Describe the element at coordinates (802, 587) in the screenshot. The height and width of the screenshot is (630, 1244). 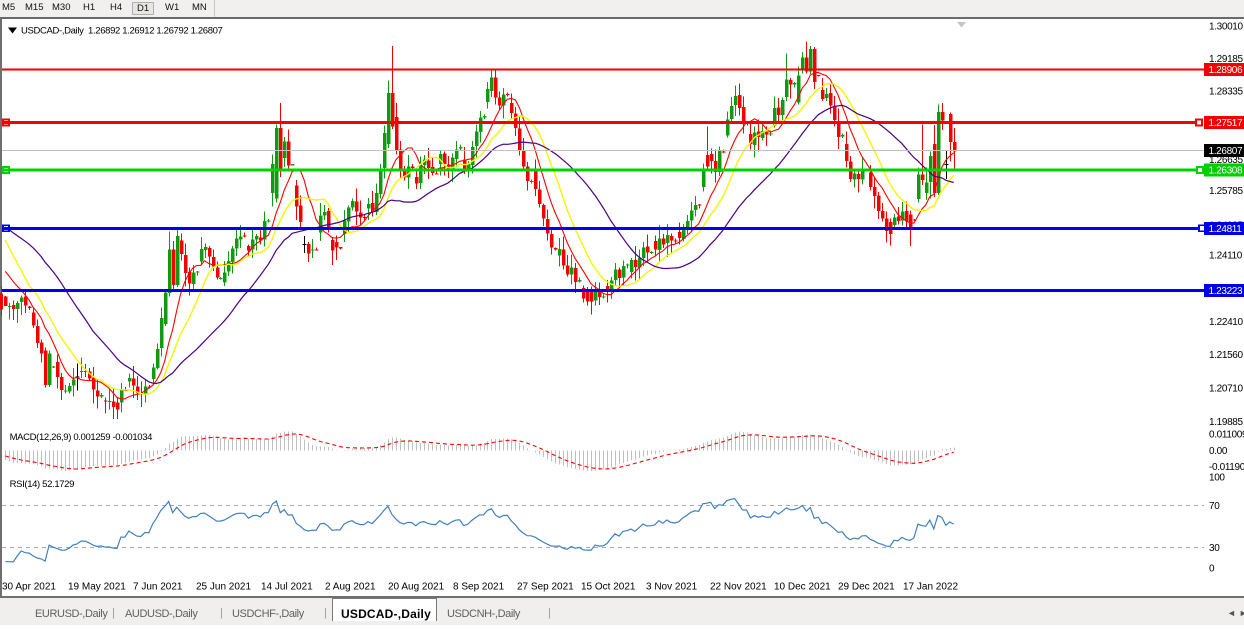
I see `svg-text: 10 Dec 2021` at that location.